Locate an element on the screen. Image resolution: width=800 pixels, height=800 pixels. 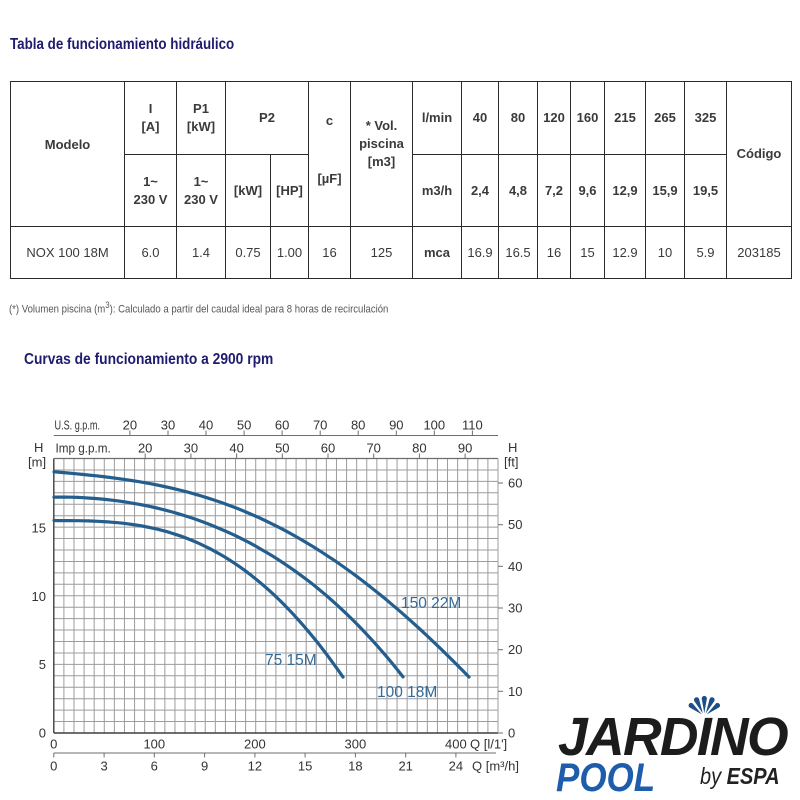
svg-text: 24 is located at coordinates (456, 766).